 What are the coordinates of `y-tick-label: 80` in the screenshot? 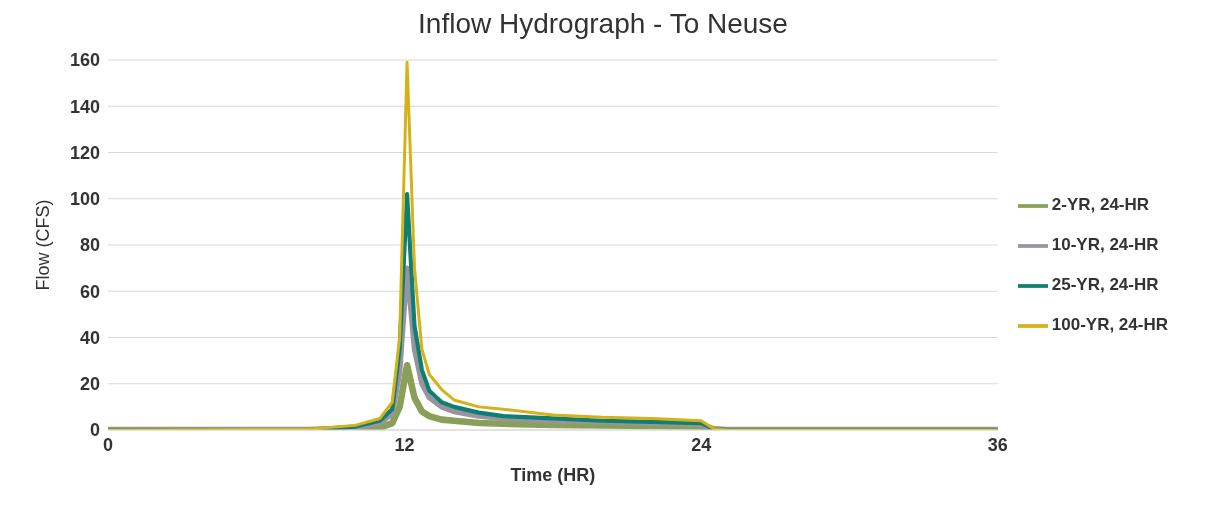 It's located at (89, 245).